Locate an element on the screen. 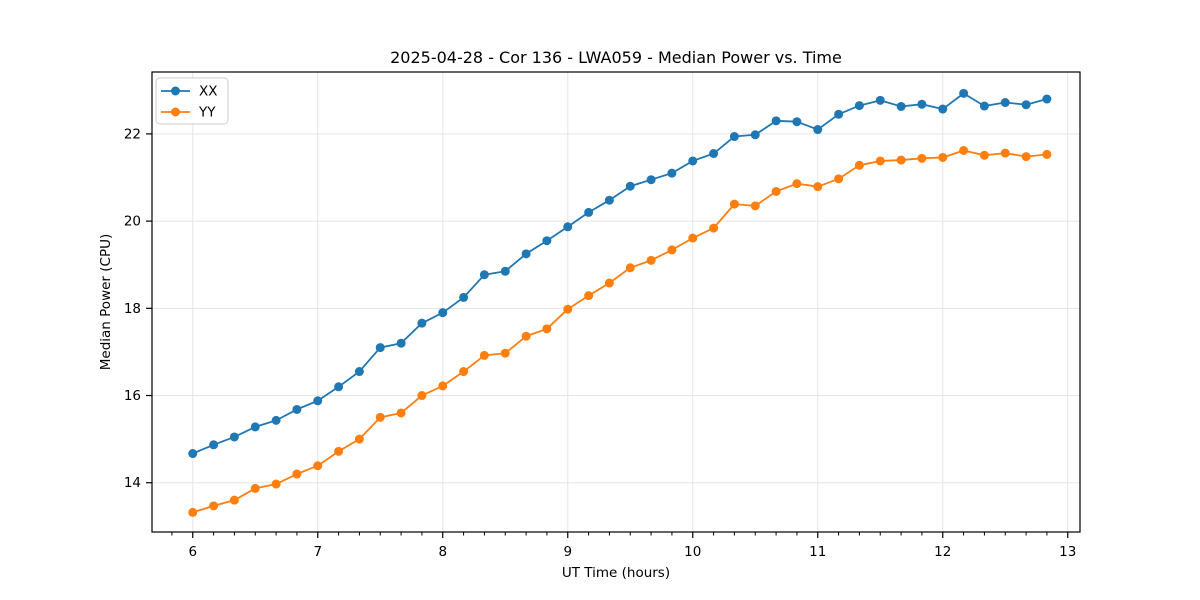 The width and height of the screenshot is (1200, 600). x-tick-label: 10 is located at coordinates (692, 552).